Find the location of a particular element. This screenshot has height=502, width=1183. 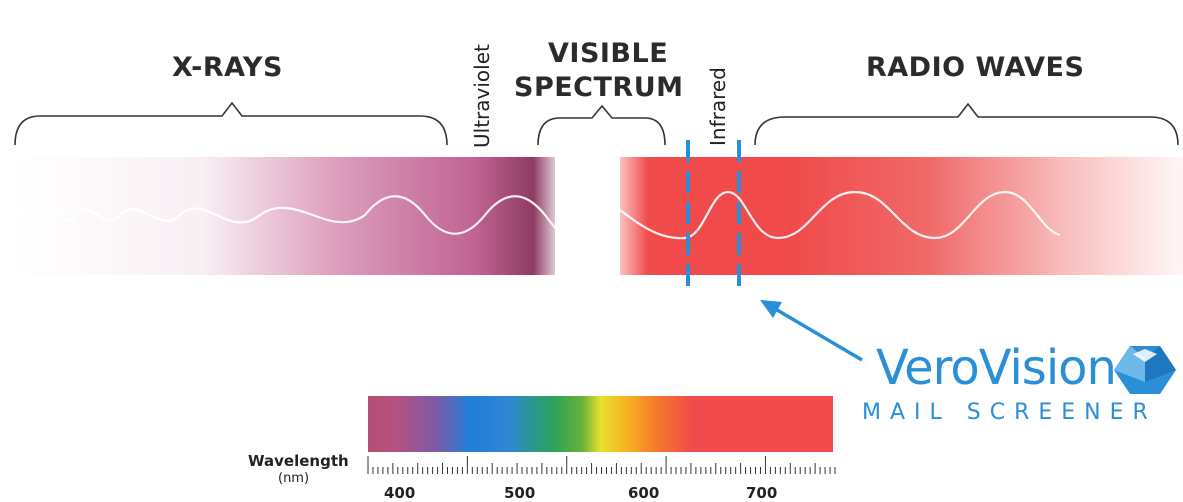

tick-label-400: 400 is located at coordinates (400, 493).